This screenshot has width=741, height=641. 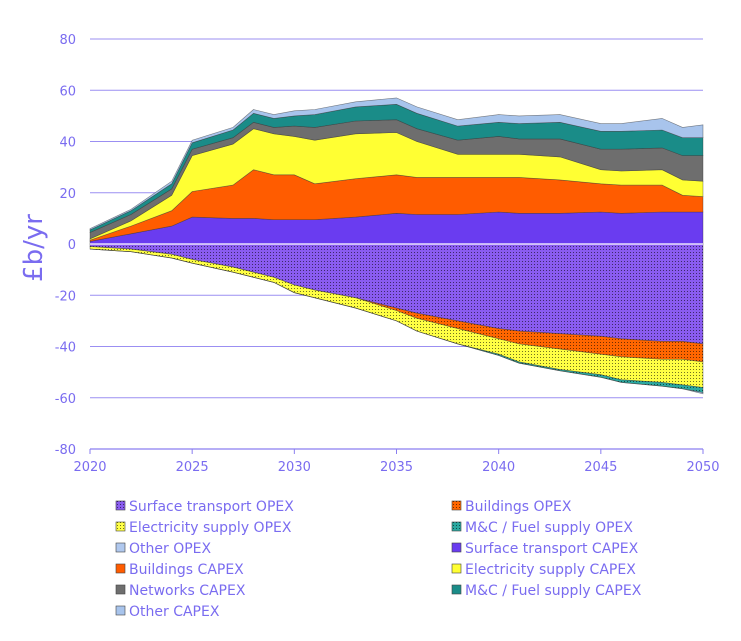 What do you see at coordinates (34, 248) in the screenshot?
I see `y-axis-label: £b/yr` at bounding box center [34, 248].